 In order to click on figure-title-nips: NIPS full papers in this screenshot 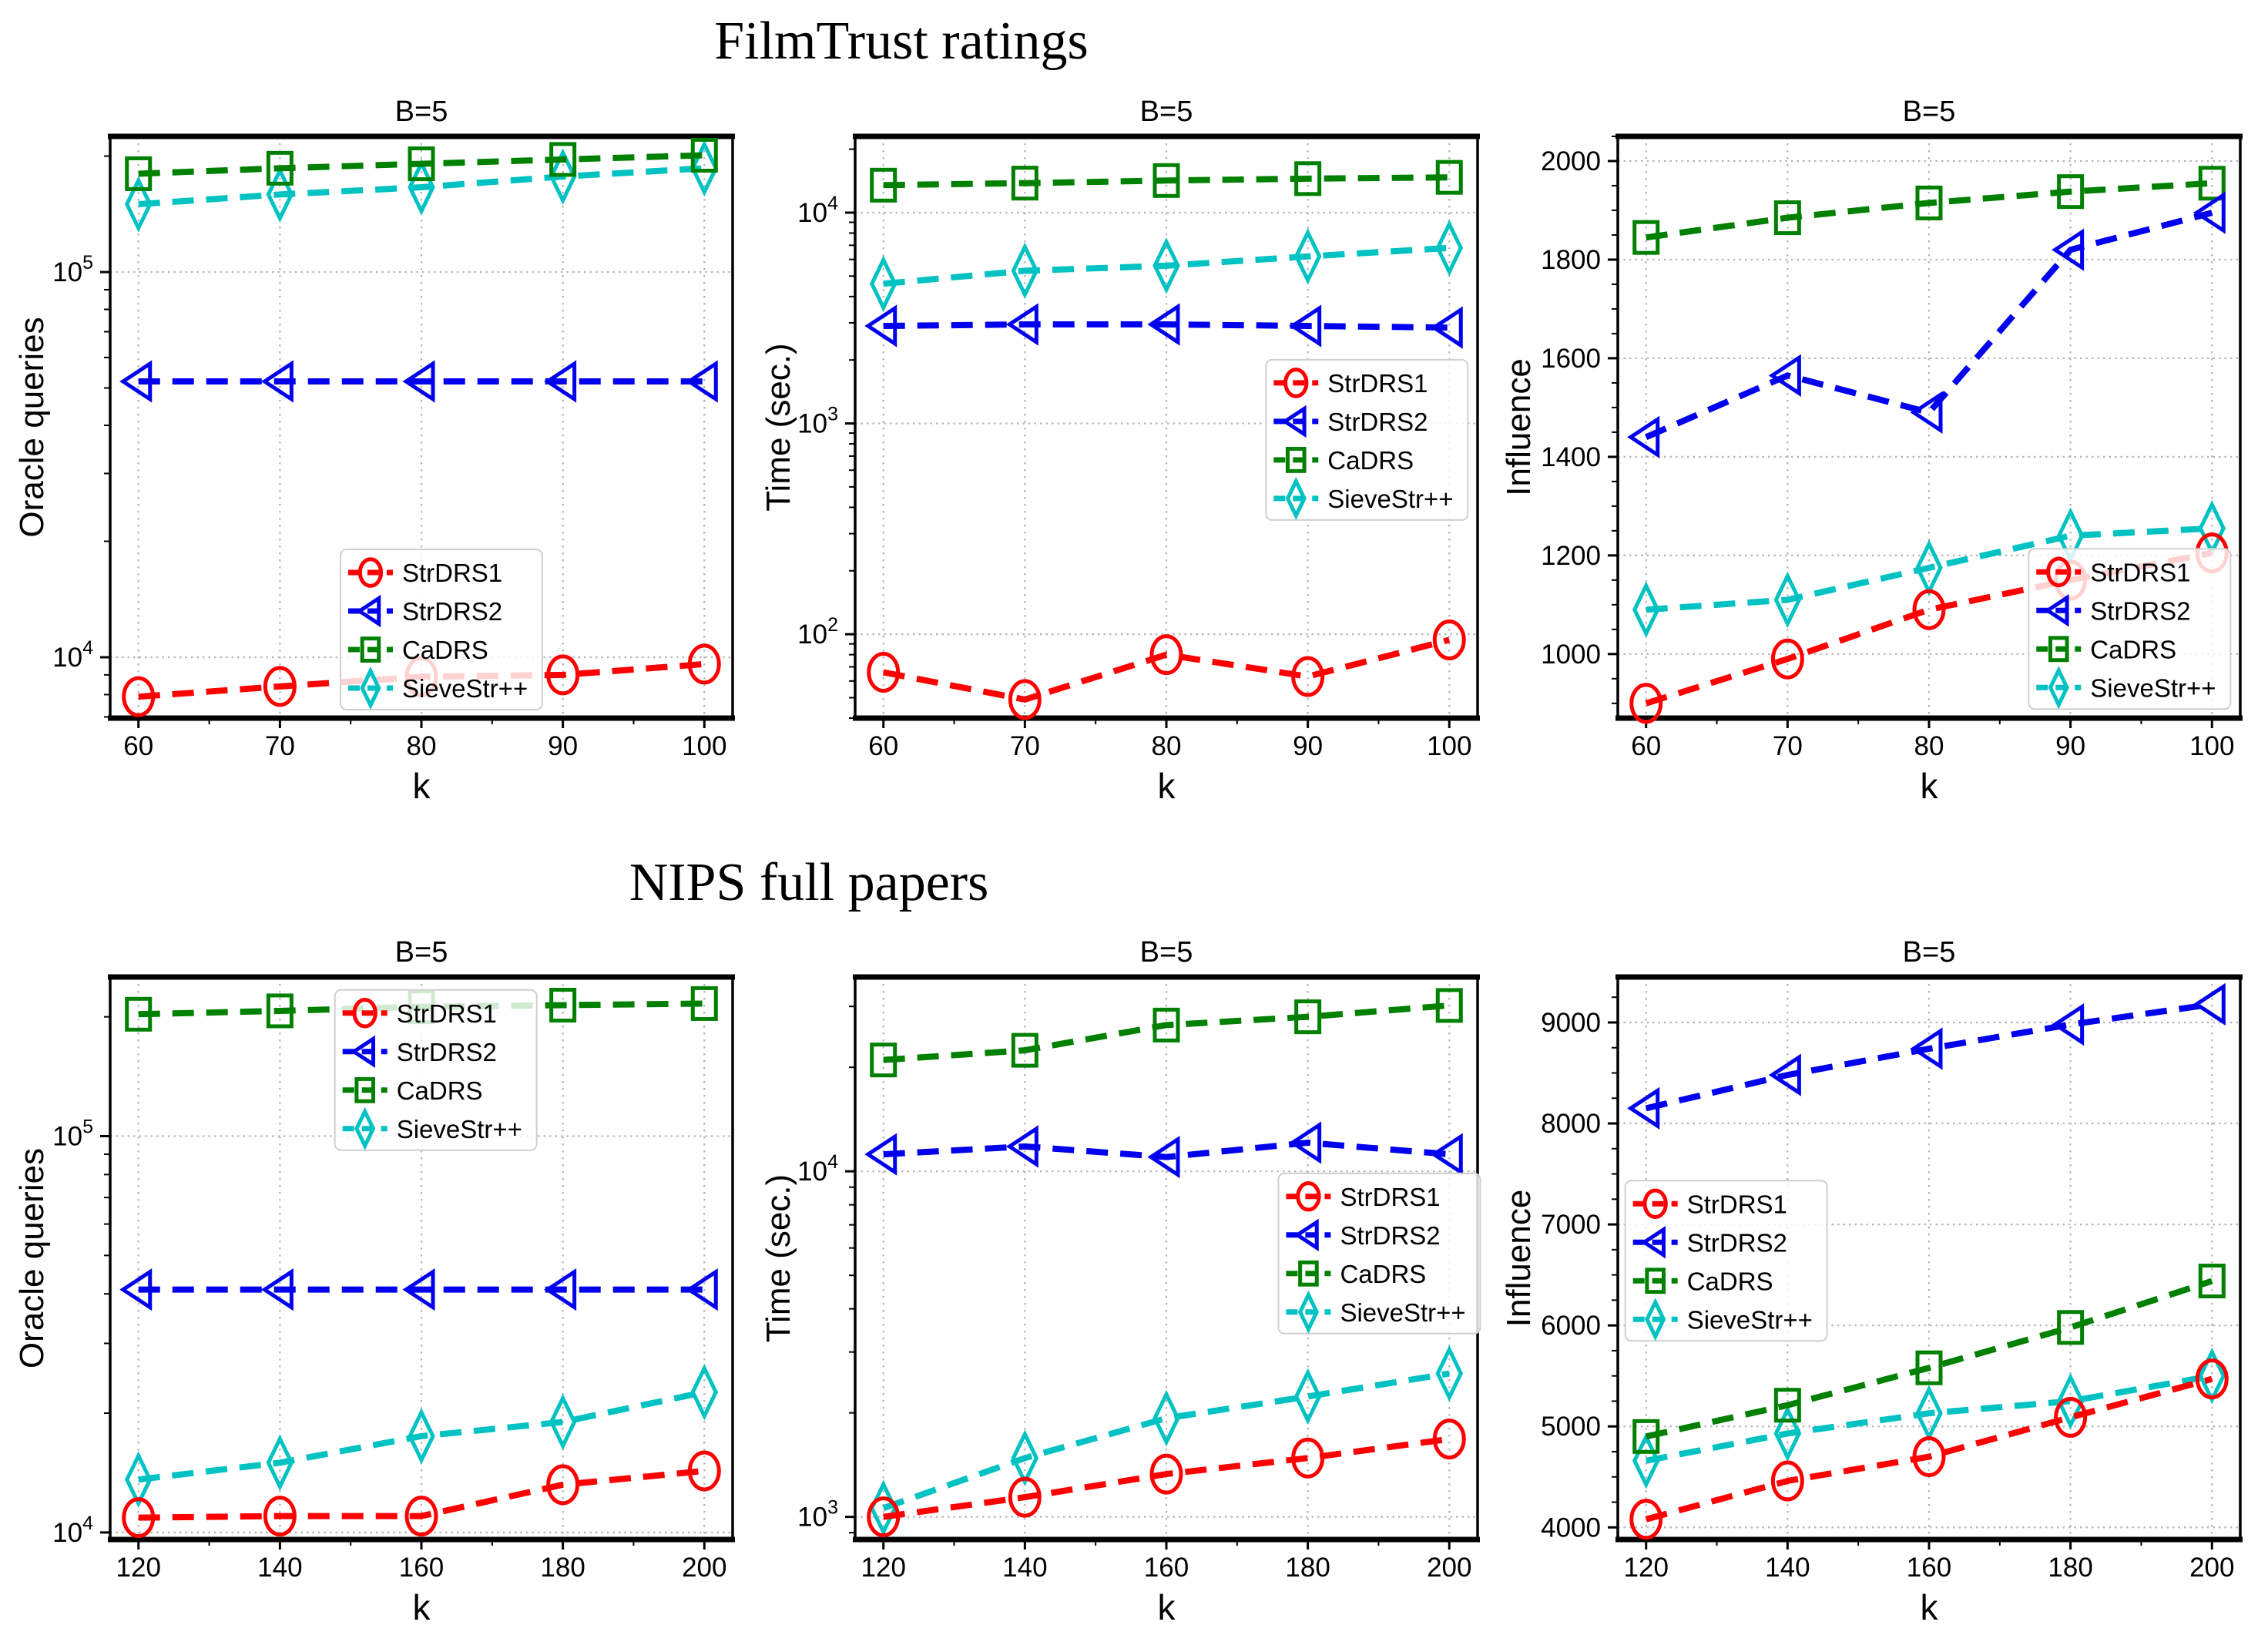, I will do `click(809, 883)`.